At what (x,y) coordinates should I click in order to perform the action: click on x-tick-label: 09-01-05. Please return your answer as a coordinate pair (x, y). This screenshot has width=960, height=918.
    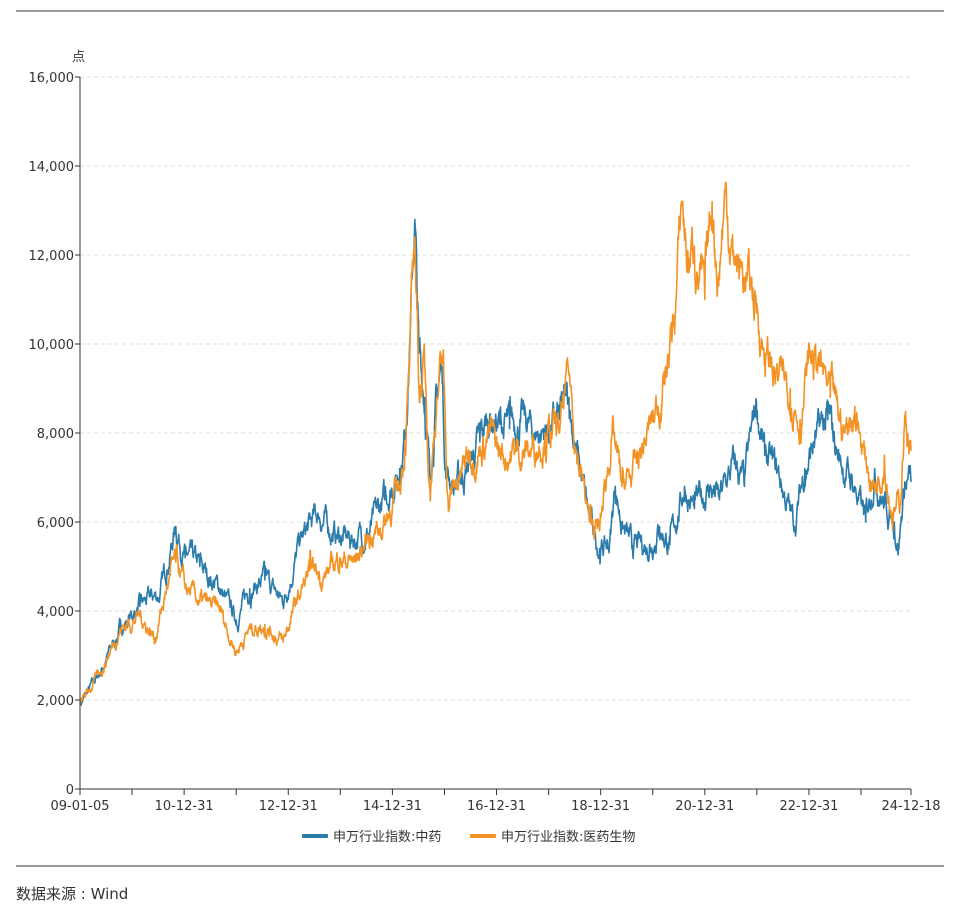
    Looking at the image, I should click on (79, 806).